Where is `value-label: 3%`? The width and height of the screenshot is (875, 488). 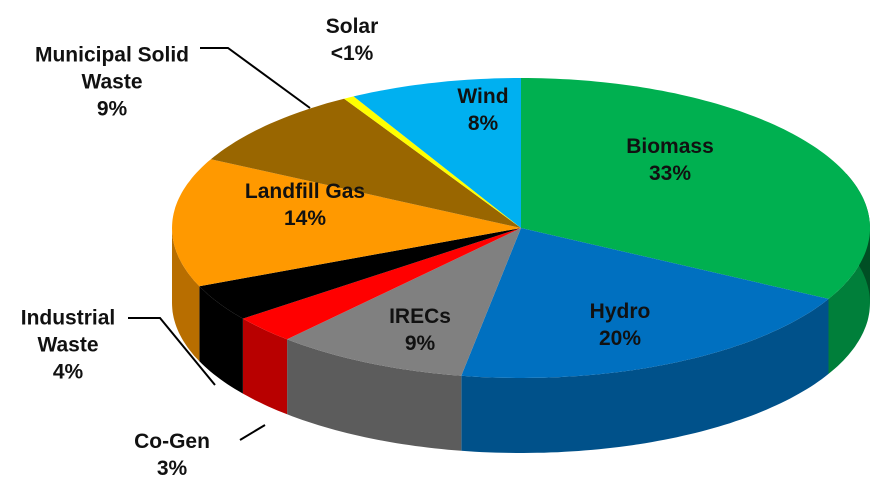 value-label: 3% is located at coordinates (172, 468).